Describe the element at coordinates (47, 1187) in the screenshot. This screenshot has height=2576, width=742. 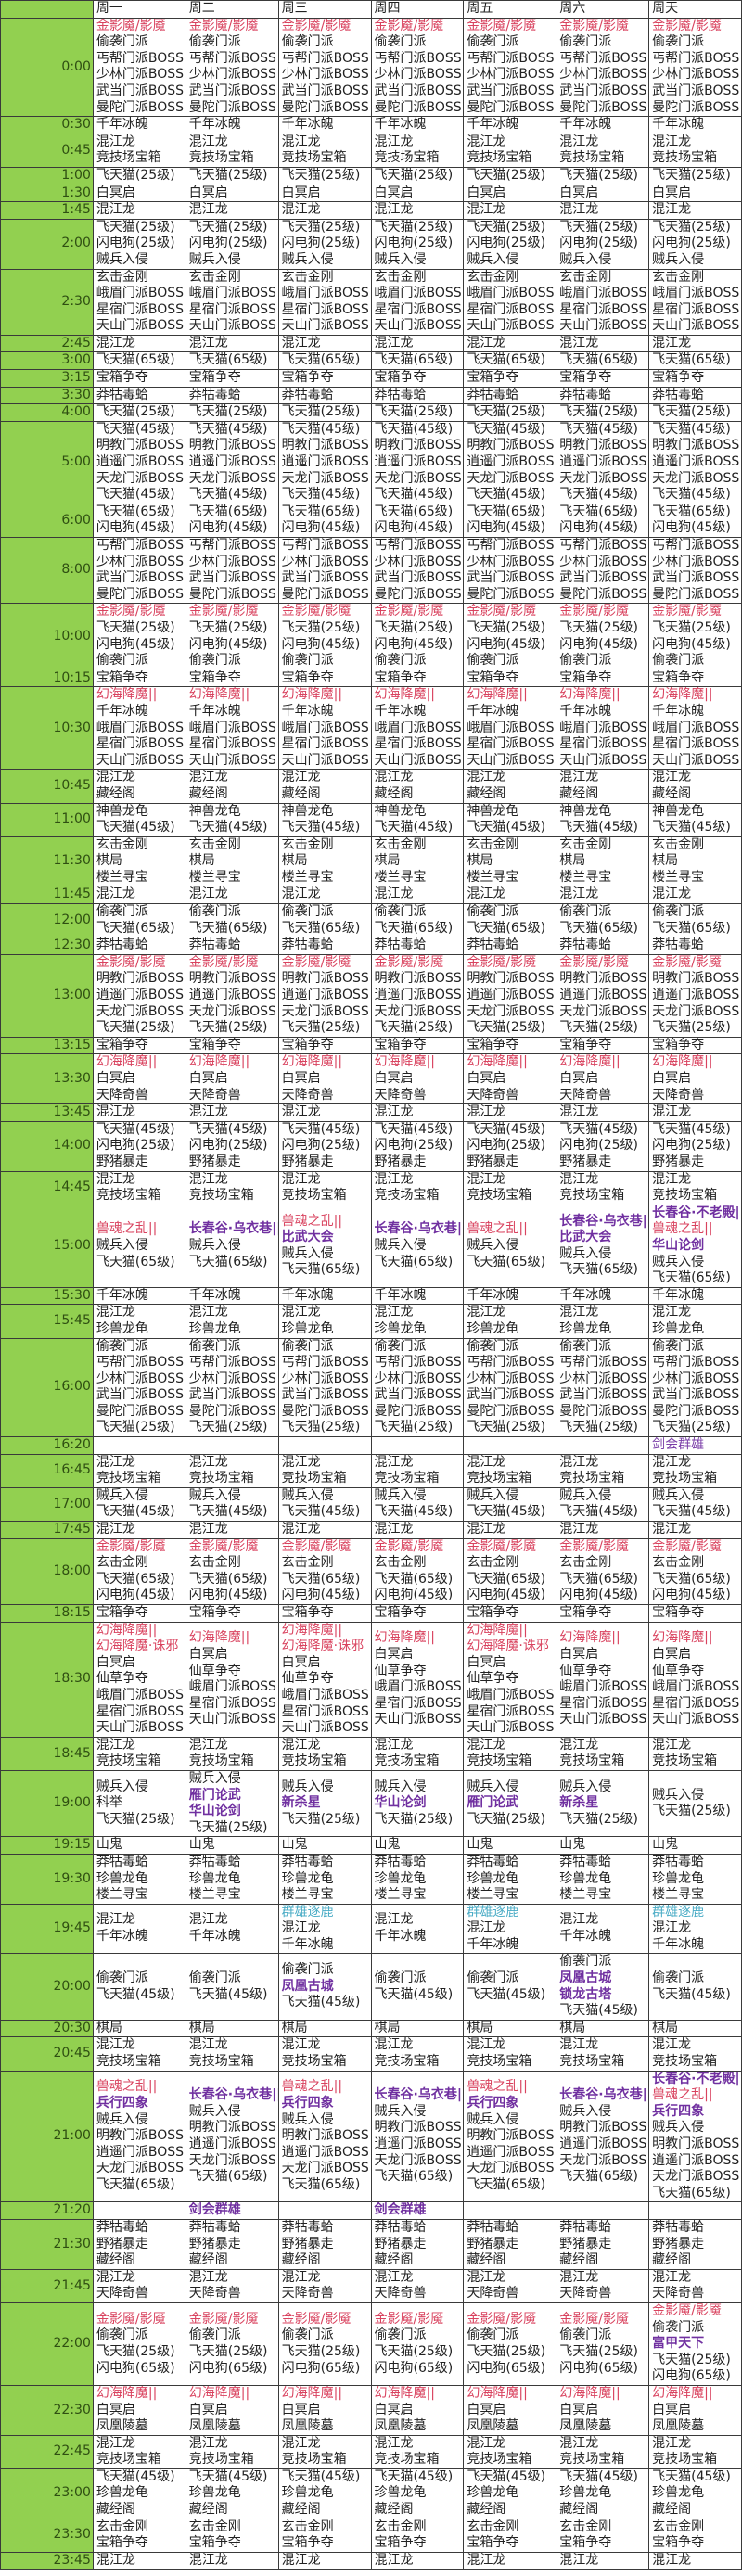
I see `time-label: 14:45` at that location.